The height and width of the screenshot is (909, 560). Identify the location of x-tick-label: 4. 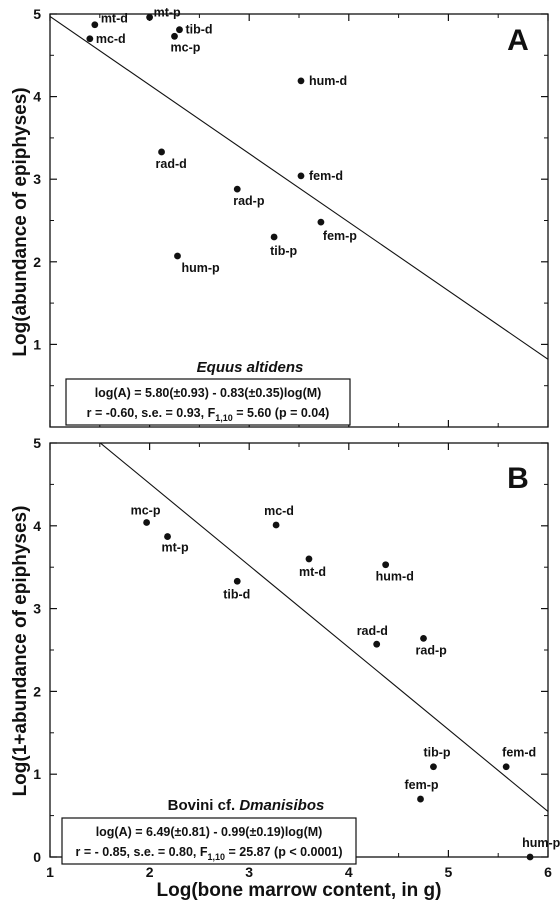
(349, 872).